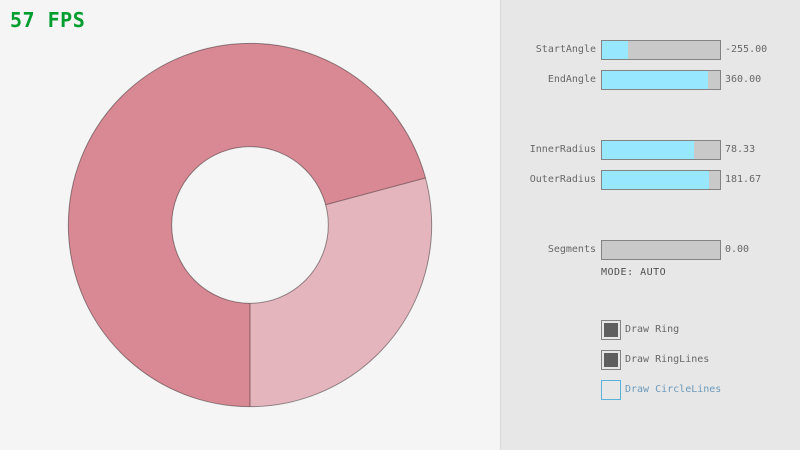 The image size is (800, 450). I want to click on slider-fill-end-angle, so click(655, 80).